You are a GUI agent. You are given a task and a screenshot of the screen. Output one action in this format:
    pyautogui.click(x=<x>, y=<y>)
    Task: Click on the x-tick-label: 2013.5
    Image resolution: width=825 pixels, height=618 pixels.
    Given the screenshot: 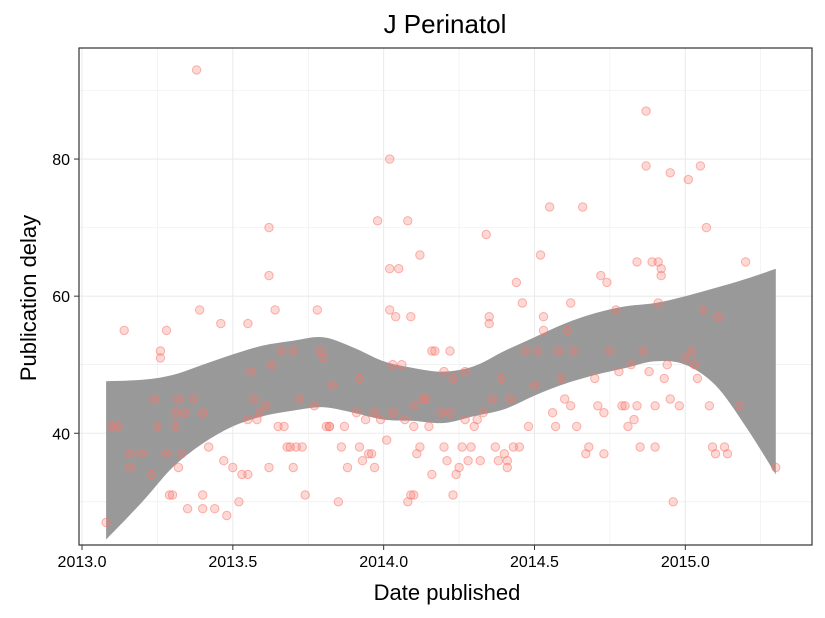 What is the action you would take?
    pyautogui.click(x=232, y=562)
    